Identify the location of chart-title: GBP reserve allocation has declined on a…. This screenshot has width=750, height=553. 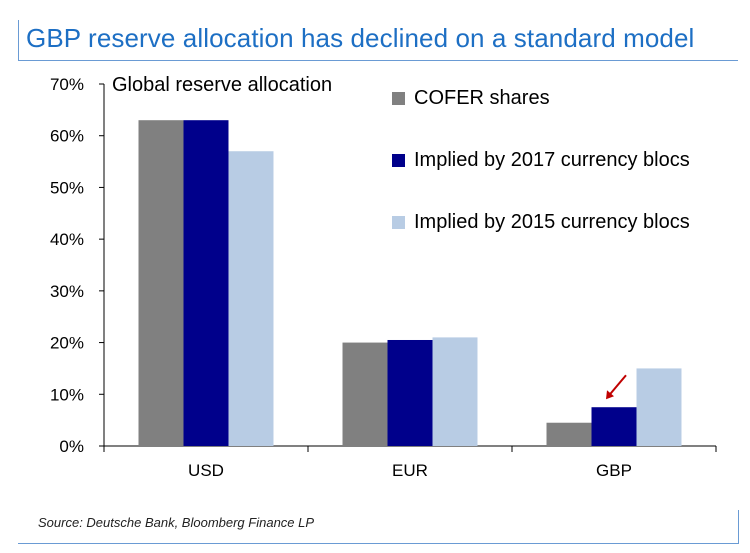
(360, 38).